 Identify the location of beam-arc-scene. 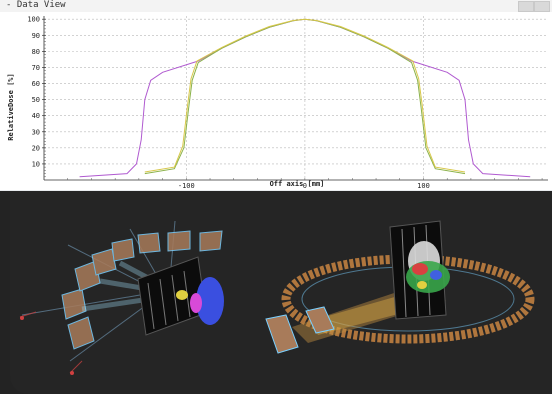
(121, 297).